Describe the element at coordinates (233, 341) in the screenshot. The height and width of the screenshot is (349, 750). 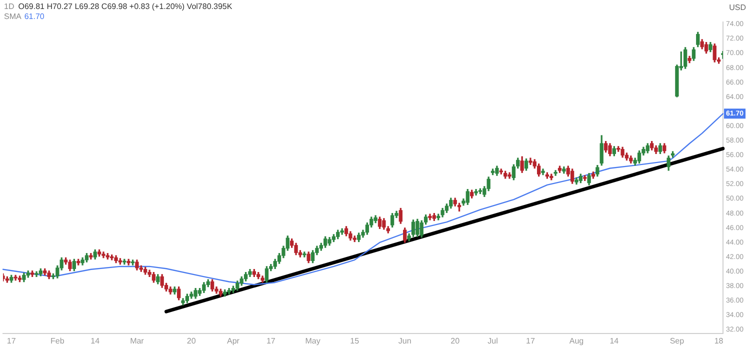
I see `x-tick-label: Apr` at that location.